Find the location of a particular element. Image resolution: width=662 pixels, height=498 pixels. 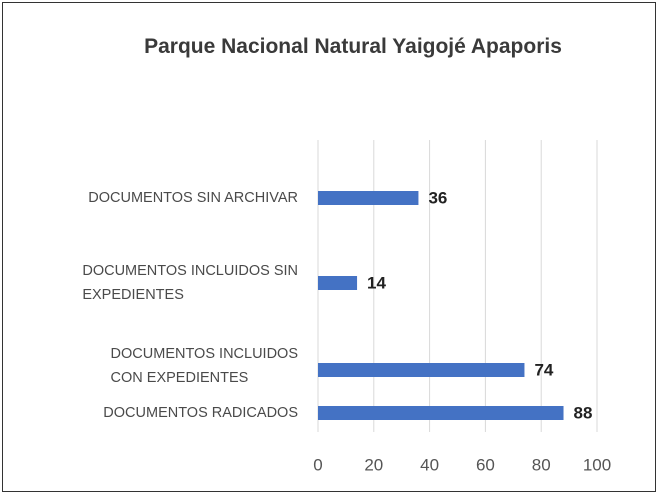

y-tick-label: DOCUMENTOS SIN ARCHIVAR is located at coordinates (193, 198).